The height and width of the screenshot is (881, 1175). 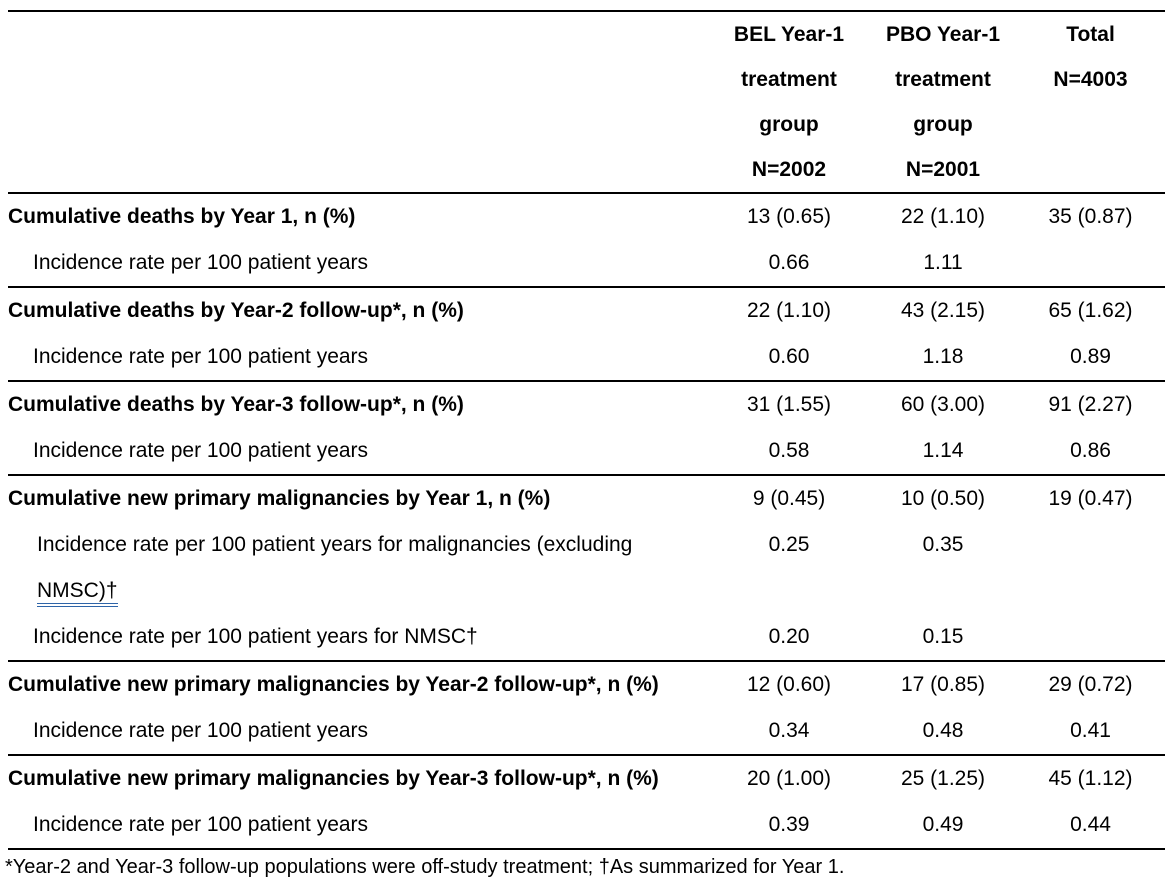 What do you see at coordinates (1090, 450) in the screenshot?
I see `value-total: 0.86` at bounding box center [1090, 450].